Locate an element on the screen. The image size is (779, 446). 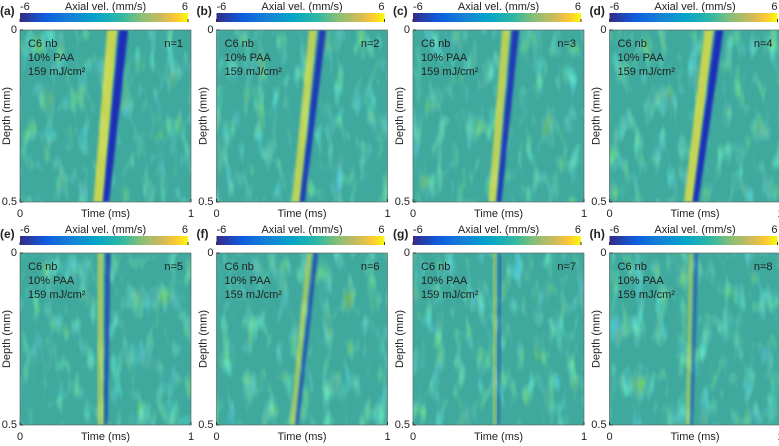
panel-label: (d) is located at coordinates (597, 11).